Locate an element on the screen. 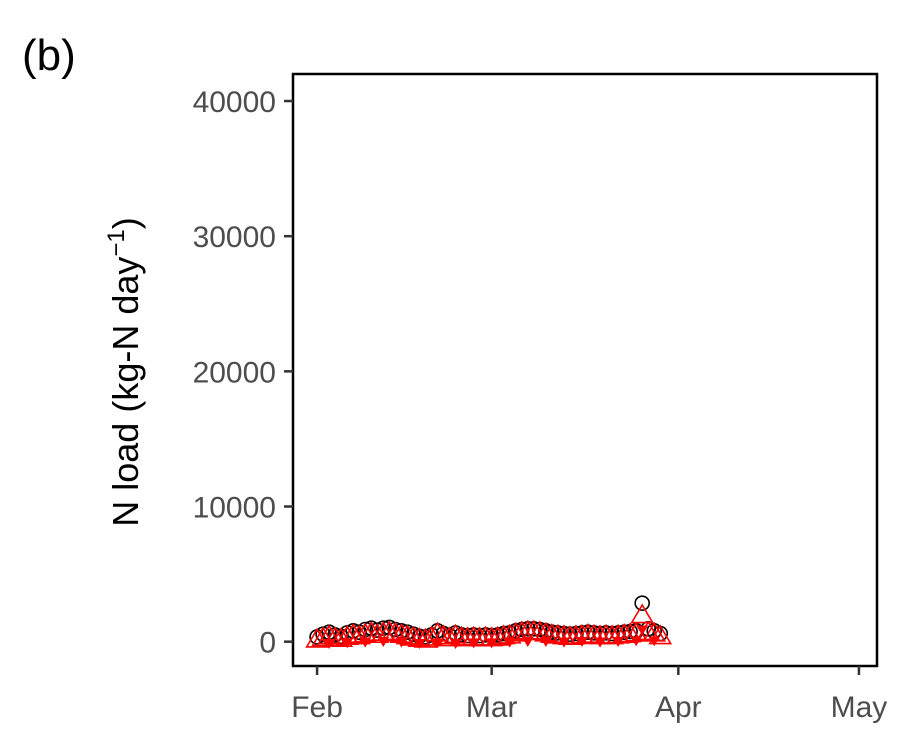 This screenshot has width=900, height=750. y-tick-label: 10000 is located at coordinates (234, 508).